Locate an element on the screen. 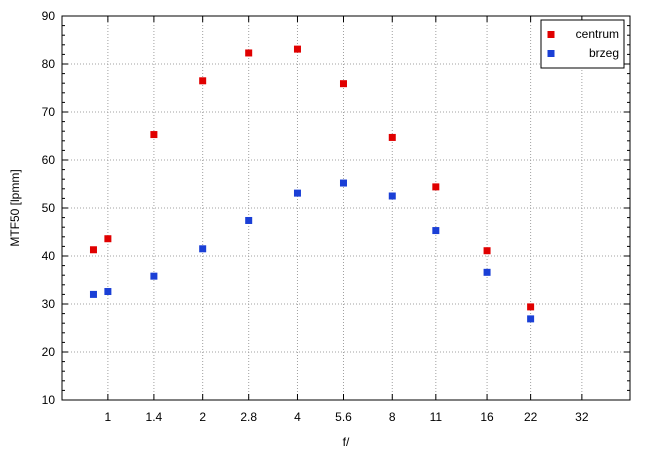  legend-label-brzeg: brzeg is located at coordinates (604, 53).